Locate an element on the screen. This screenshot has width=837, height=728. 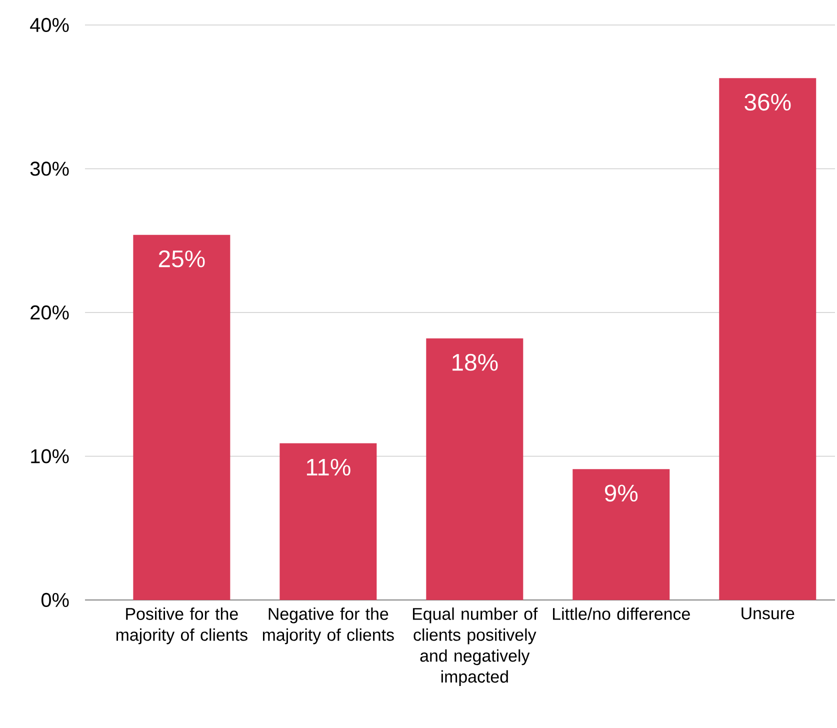
data-label: 25% is located at coordinates (181, 259).